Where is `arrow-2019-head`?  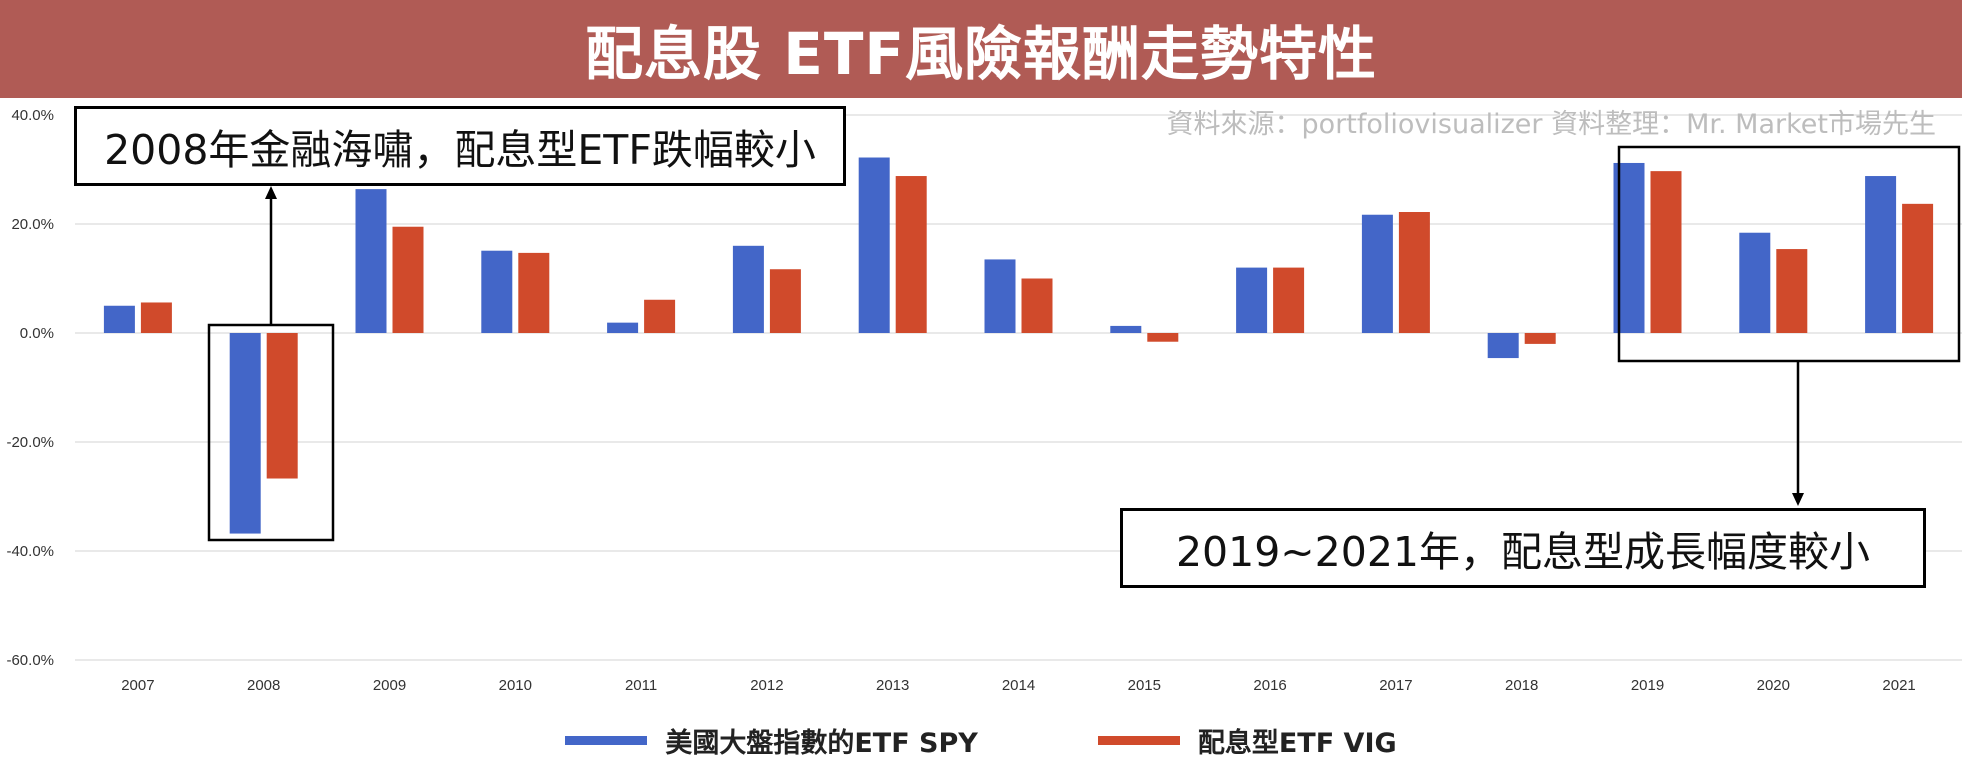 arrow-2019-head is located at coordinates (1798, 499).